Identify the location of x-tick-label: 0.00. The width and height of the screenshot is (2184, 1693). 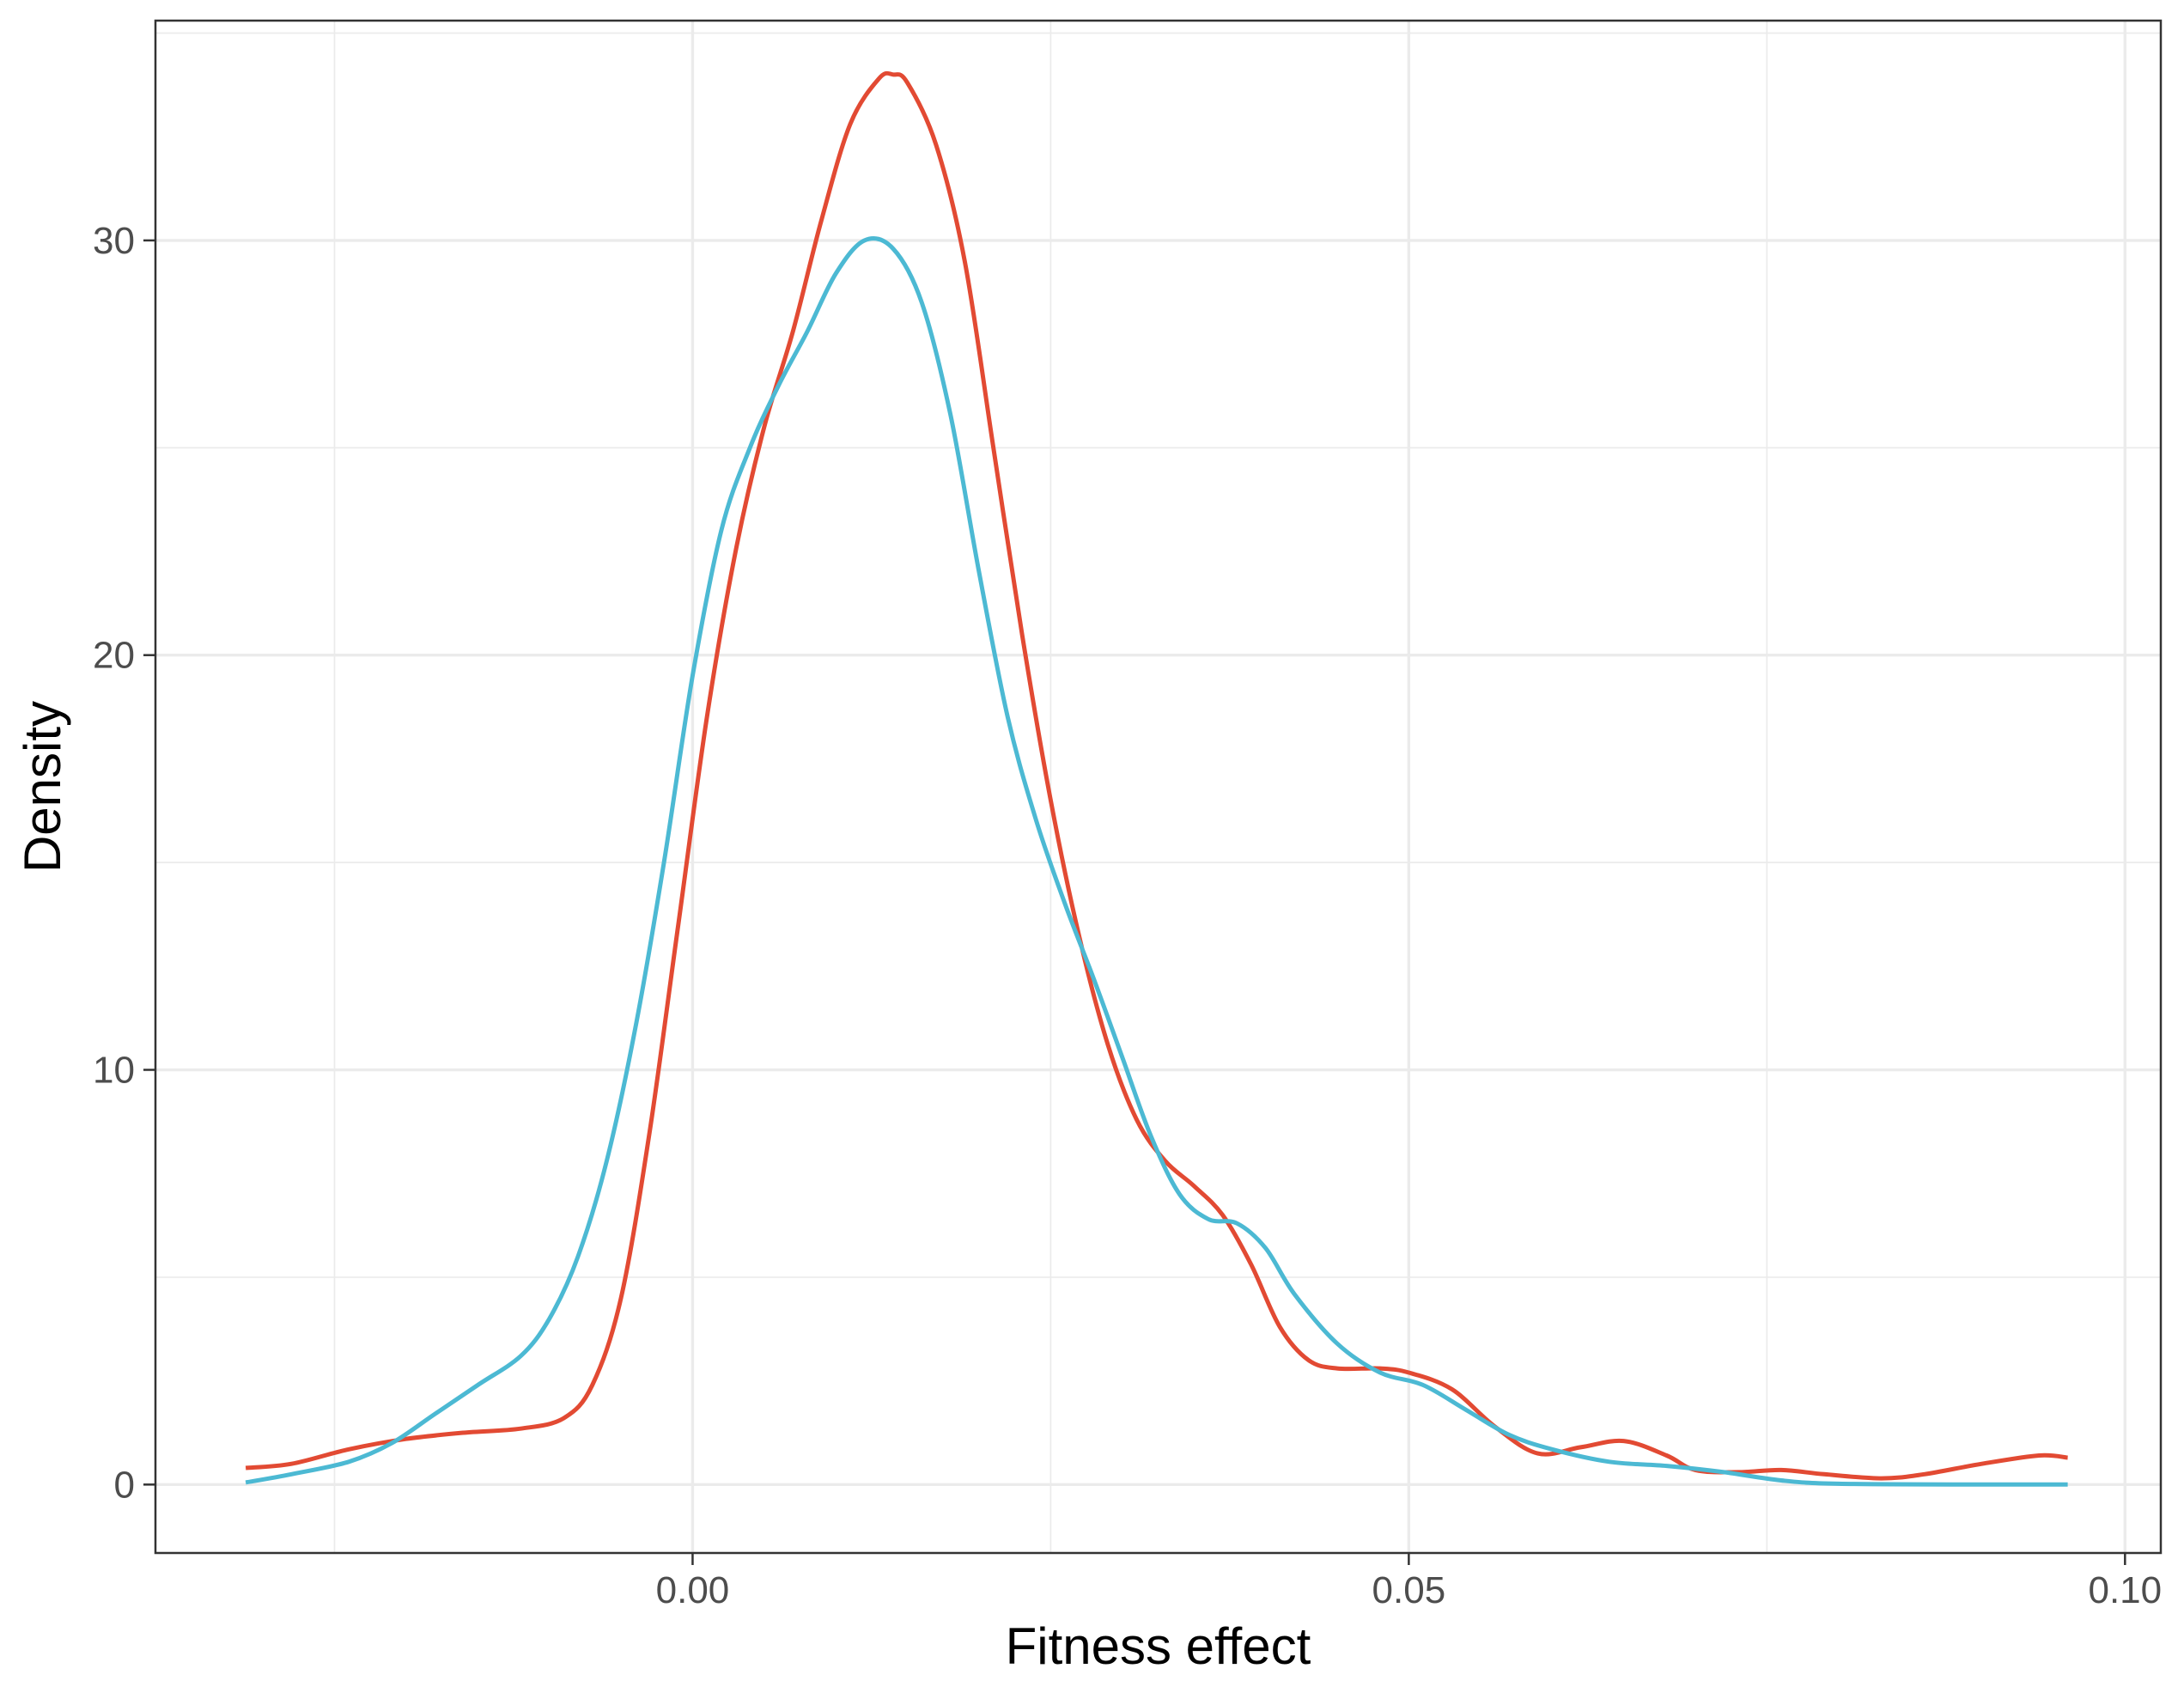
(693, 1590).